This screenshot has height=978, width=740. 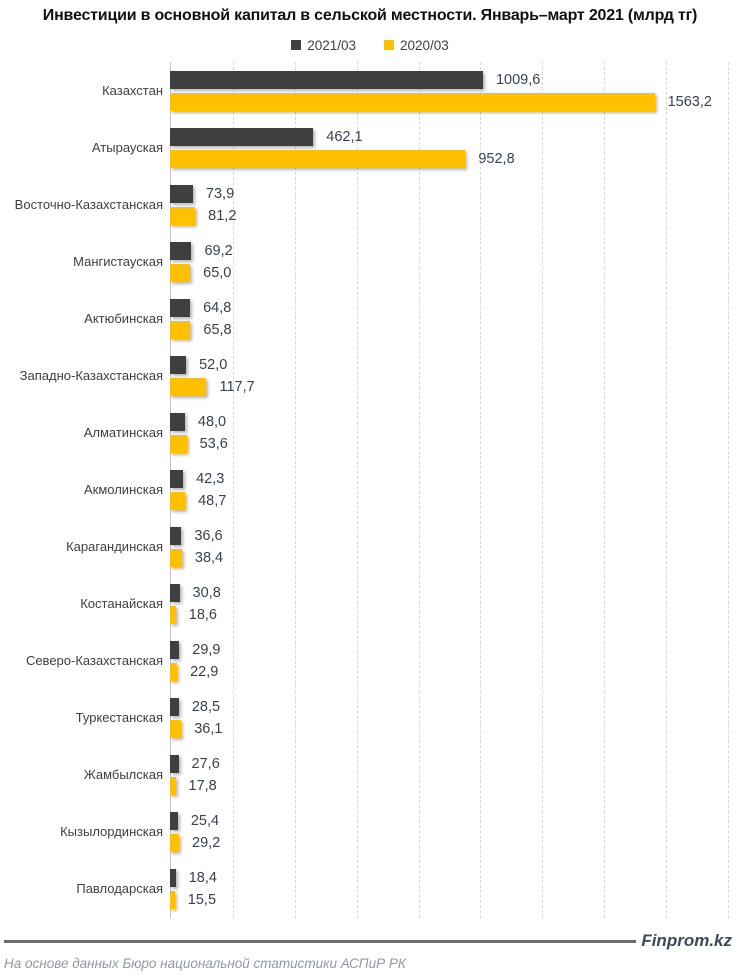 I want to click on value-label-2020-03: 18,6, so click(x=202, y=615).